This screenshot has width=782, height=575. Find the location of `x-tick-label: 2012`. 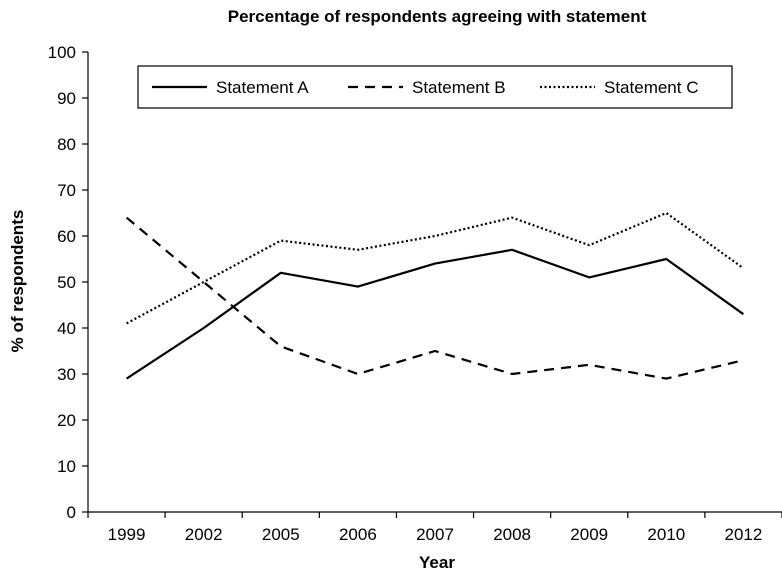

x-tick-label: 2012 is located at coordinates (744, 534).